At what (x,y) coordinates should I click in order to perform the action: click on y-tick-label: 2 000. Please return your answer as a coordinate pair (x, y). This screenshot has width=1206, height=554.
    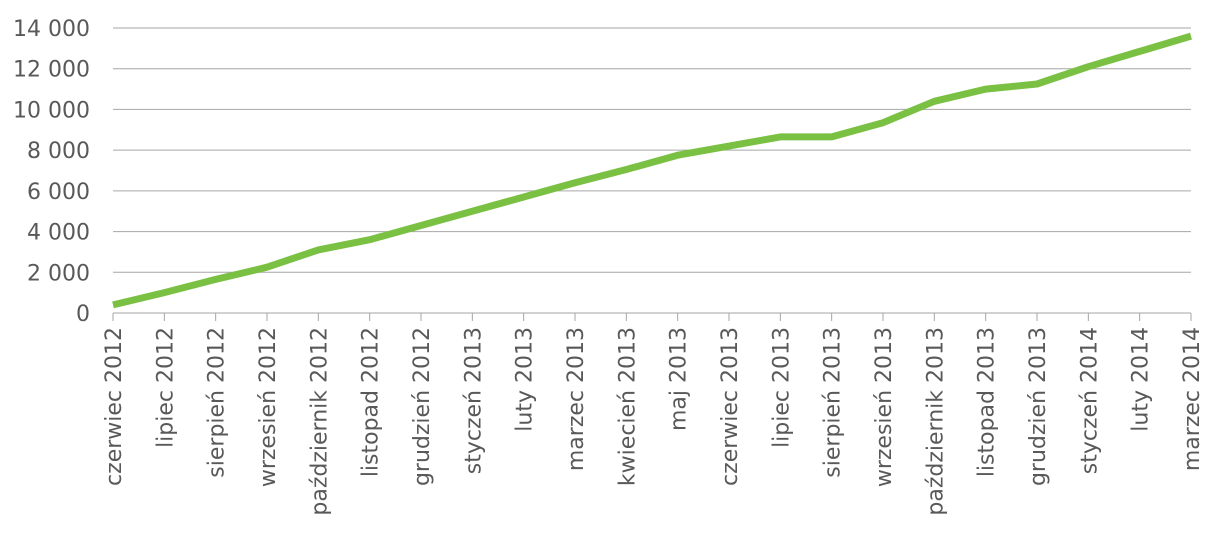
    Looking at the image, I should click on (58, 273).